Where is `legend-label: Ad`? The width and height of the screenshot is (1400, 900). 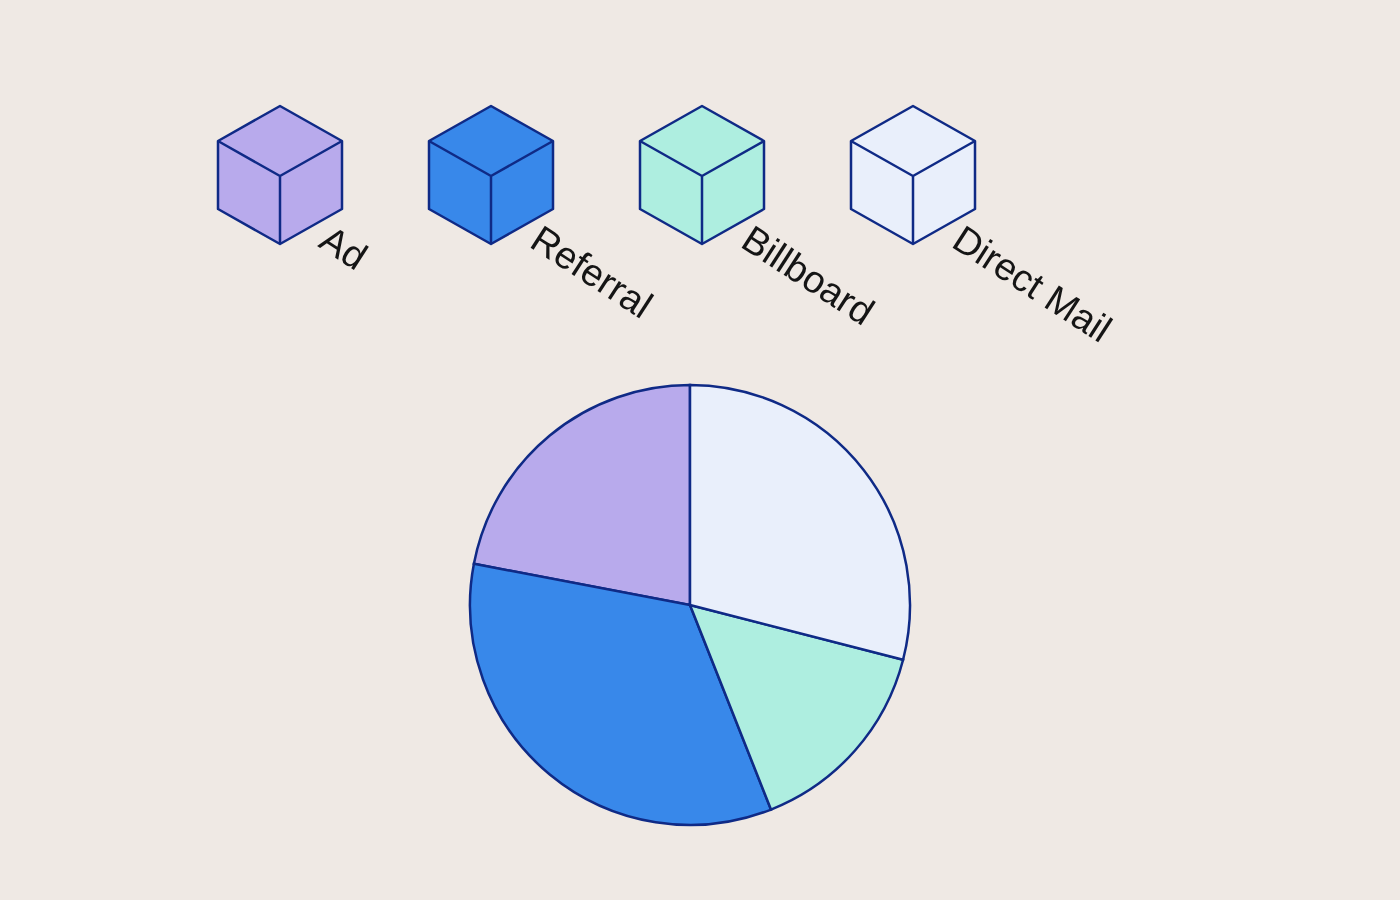 legend-label: Ad is located at coordinates (343, 247).